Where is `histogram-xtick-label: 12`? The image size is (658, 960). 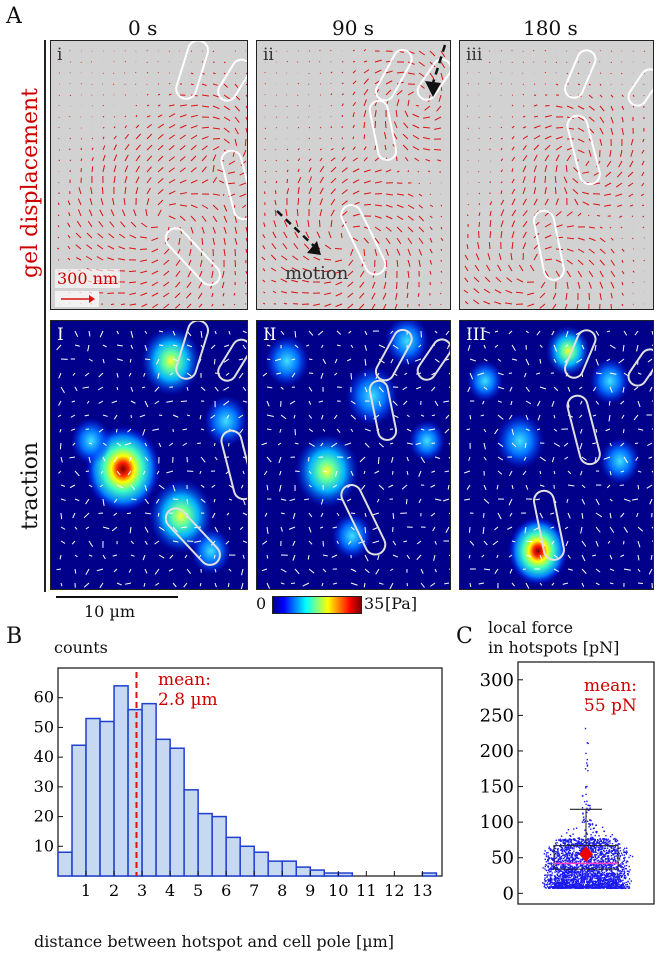 histogram-xtick-label: 12 is located at coordinates (394, 890).